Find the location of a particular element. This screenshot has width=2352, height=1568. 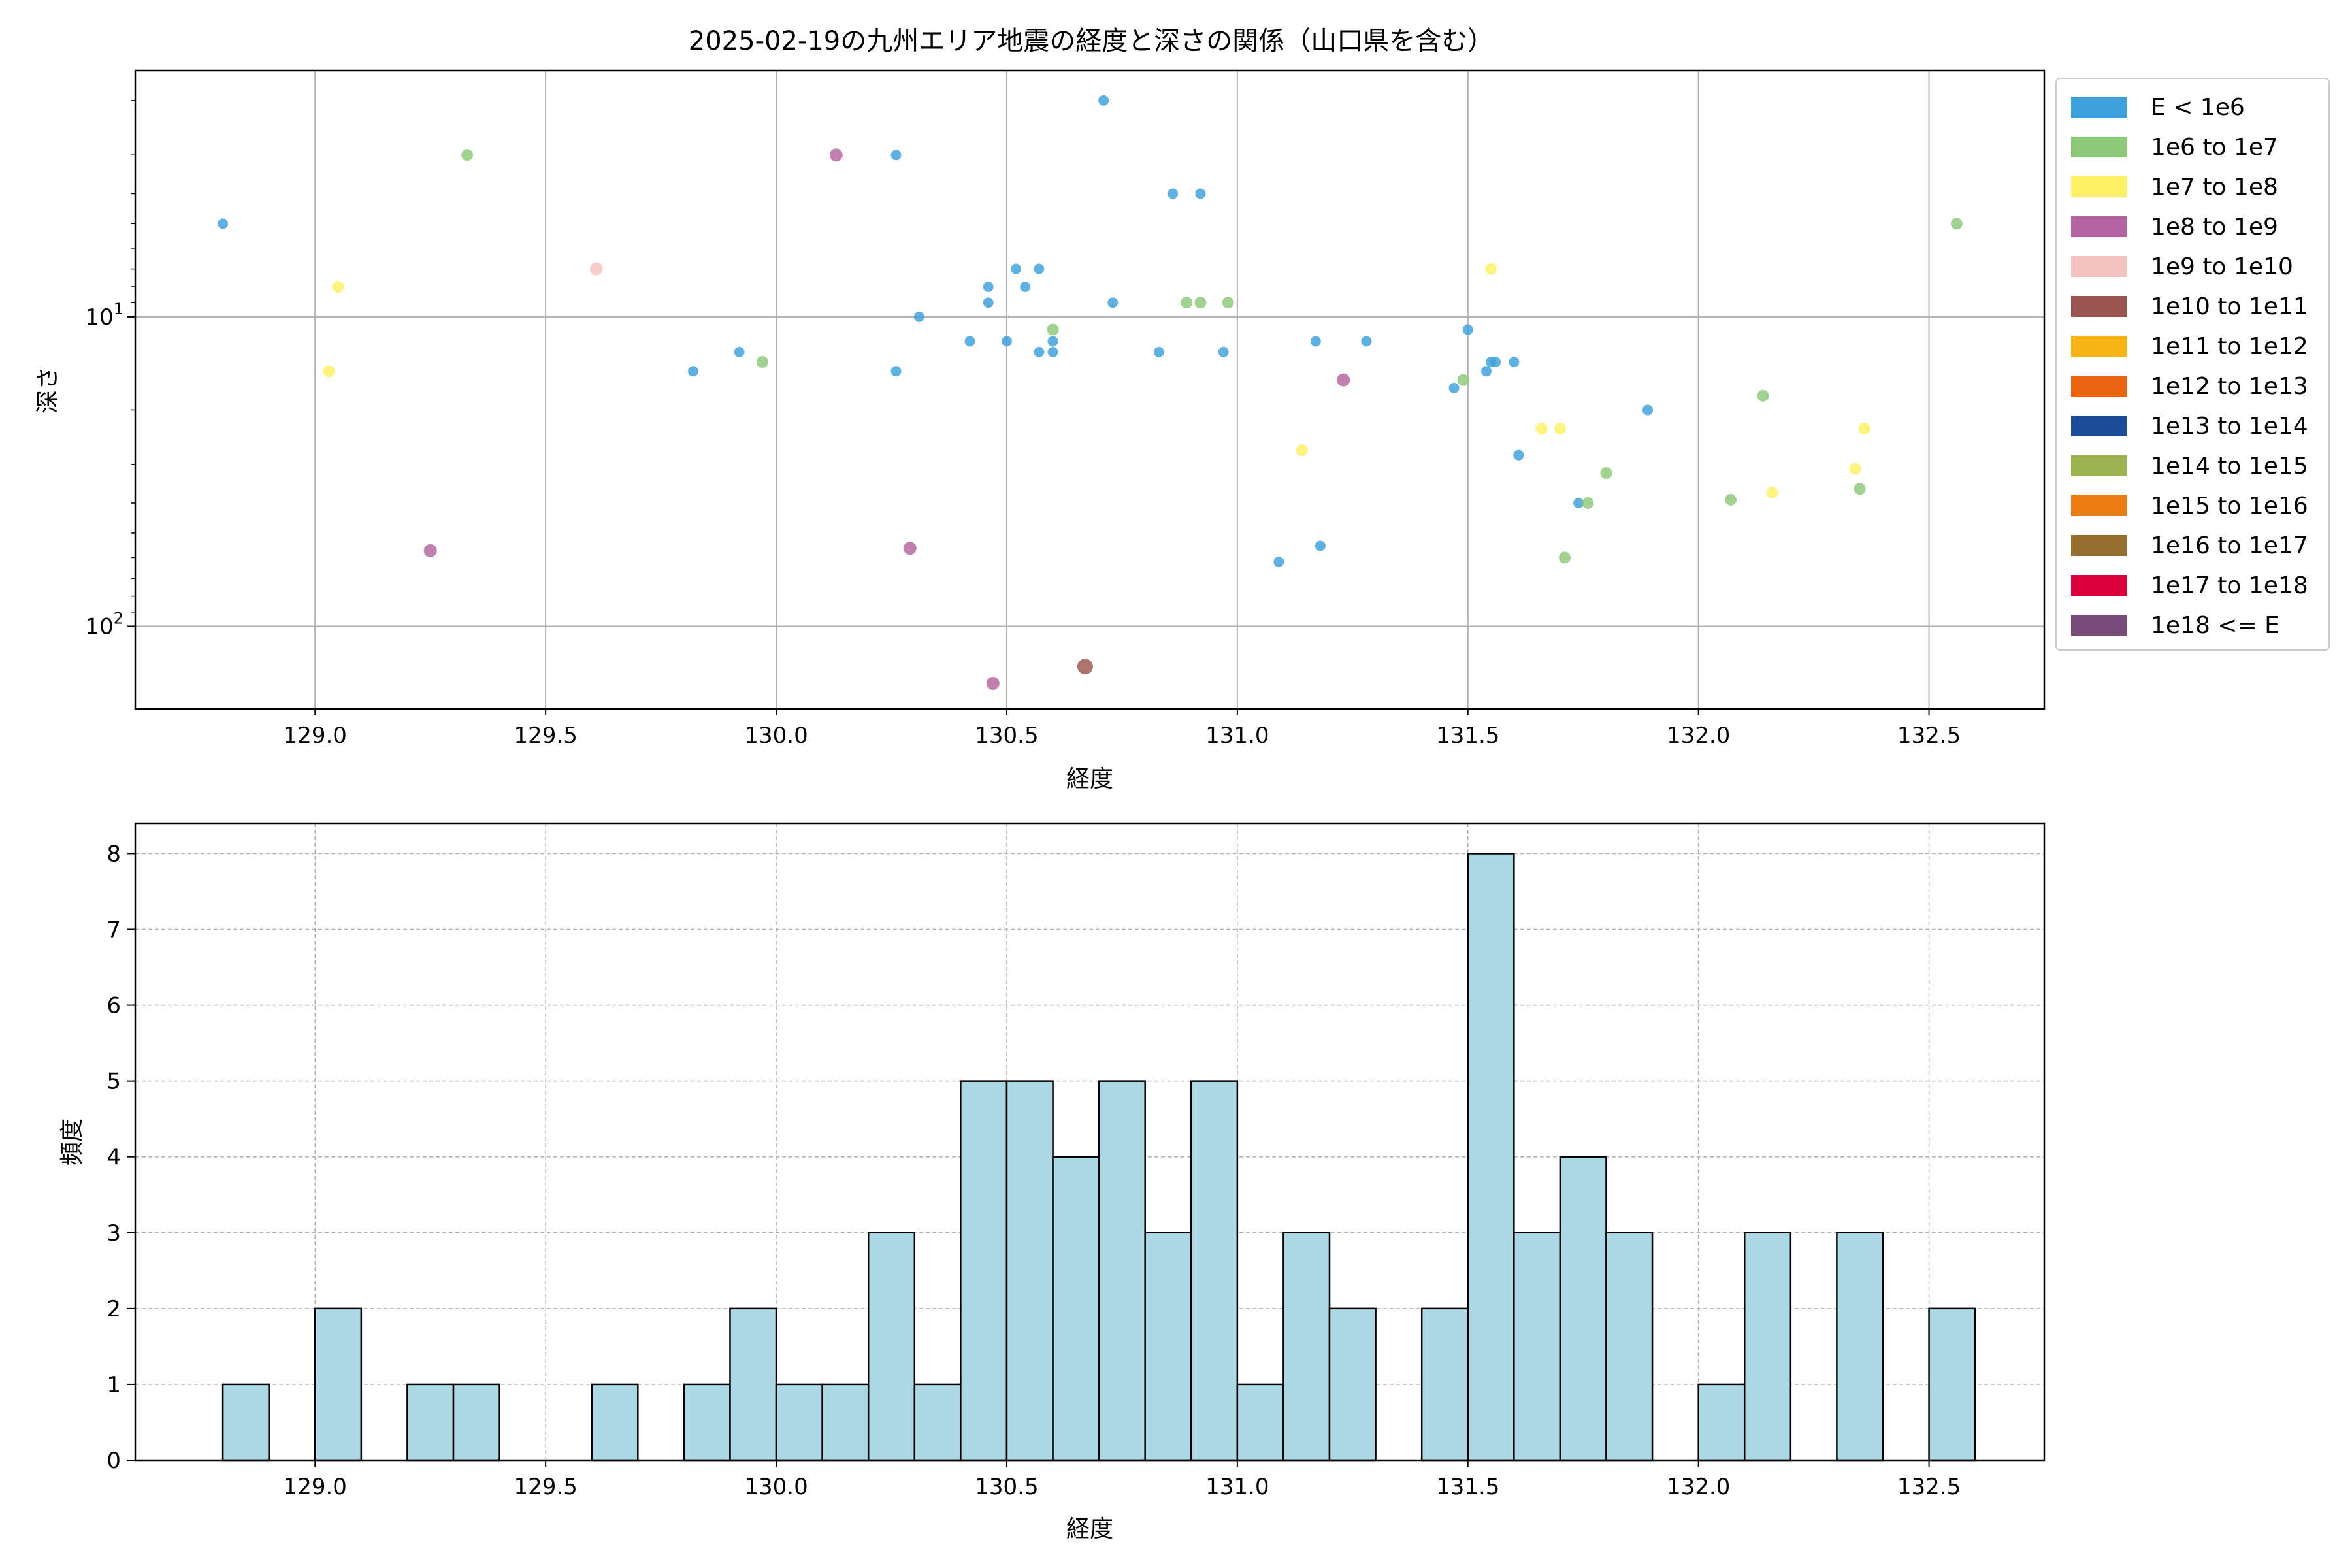

legend-frame is located at coordinates (2192, 364).